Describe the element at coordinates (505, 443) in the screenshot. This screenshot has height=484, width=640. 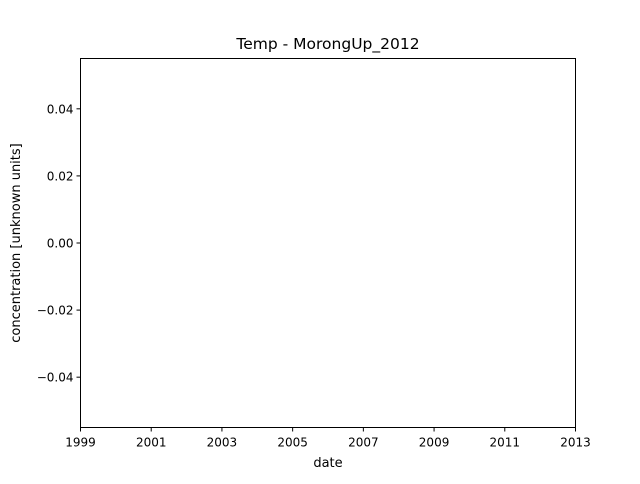
I see `x-tick-label: 2011` at that location.